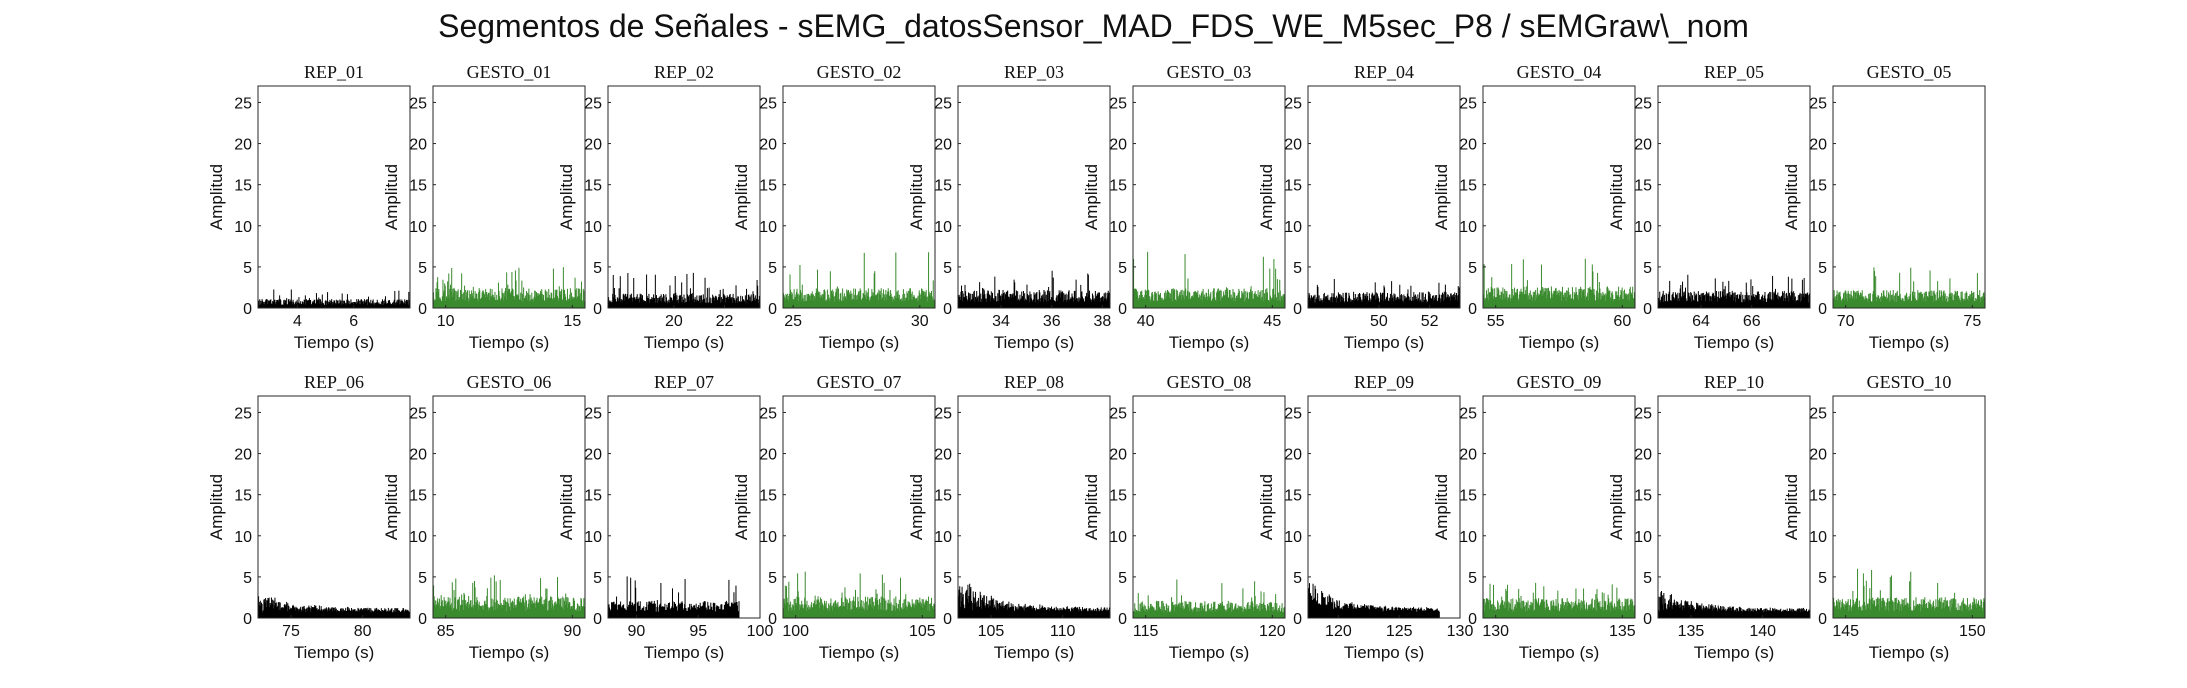 This screenshot has height=688, width=2187. Describe the element at coordinates (684, 72) in the screenshot. I see `subplot-title: REP_02` at that location.